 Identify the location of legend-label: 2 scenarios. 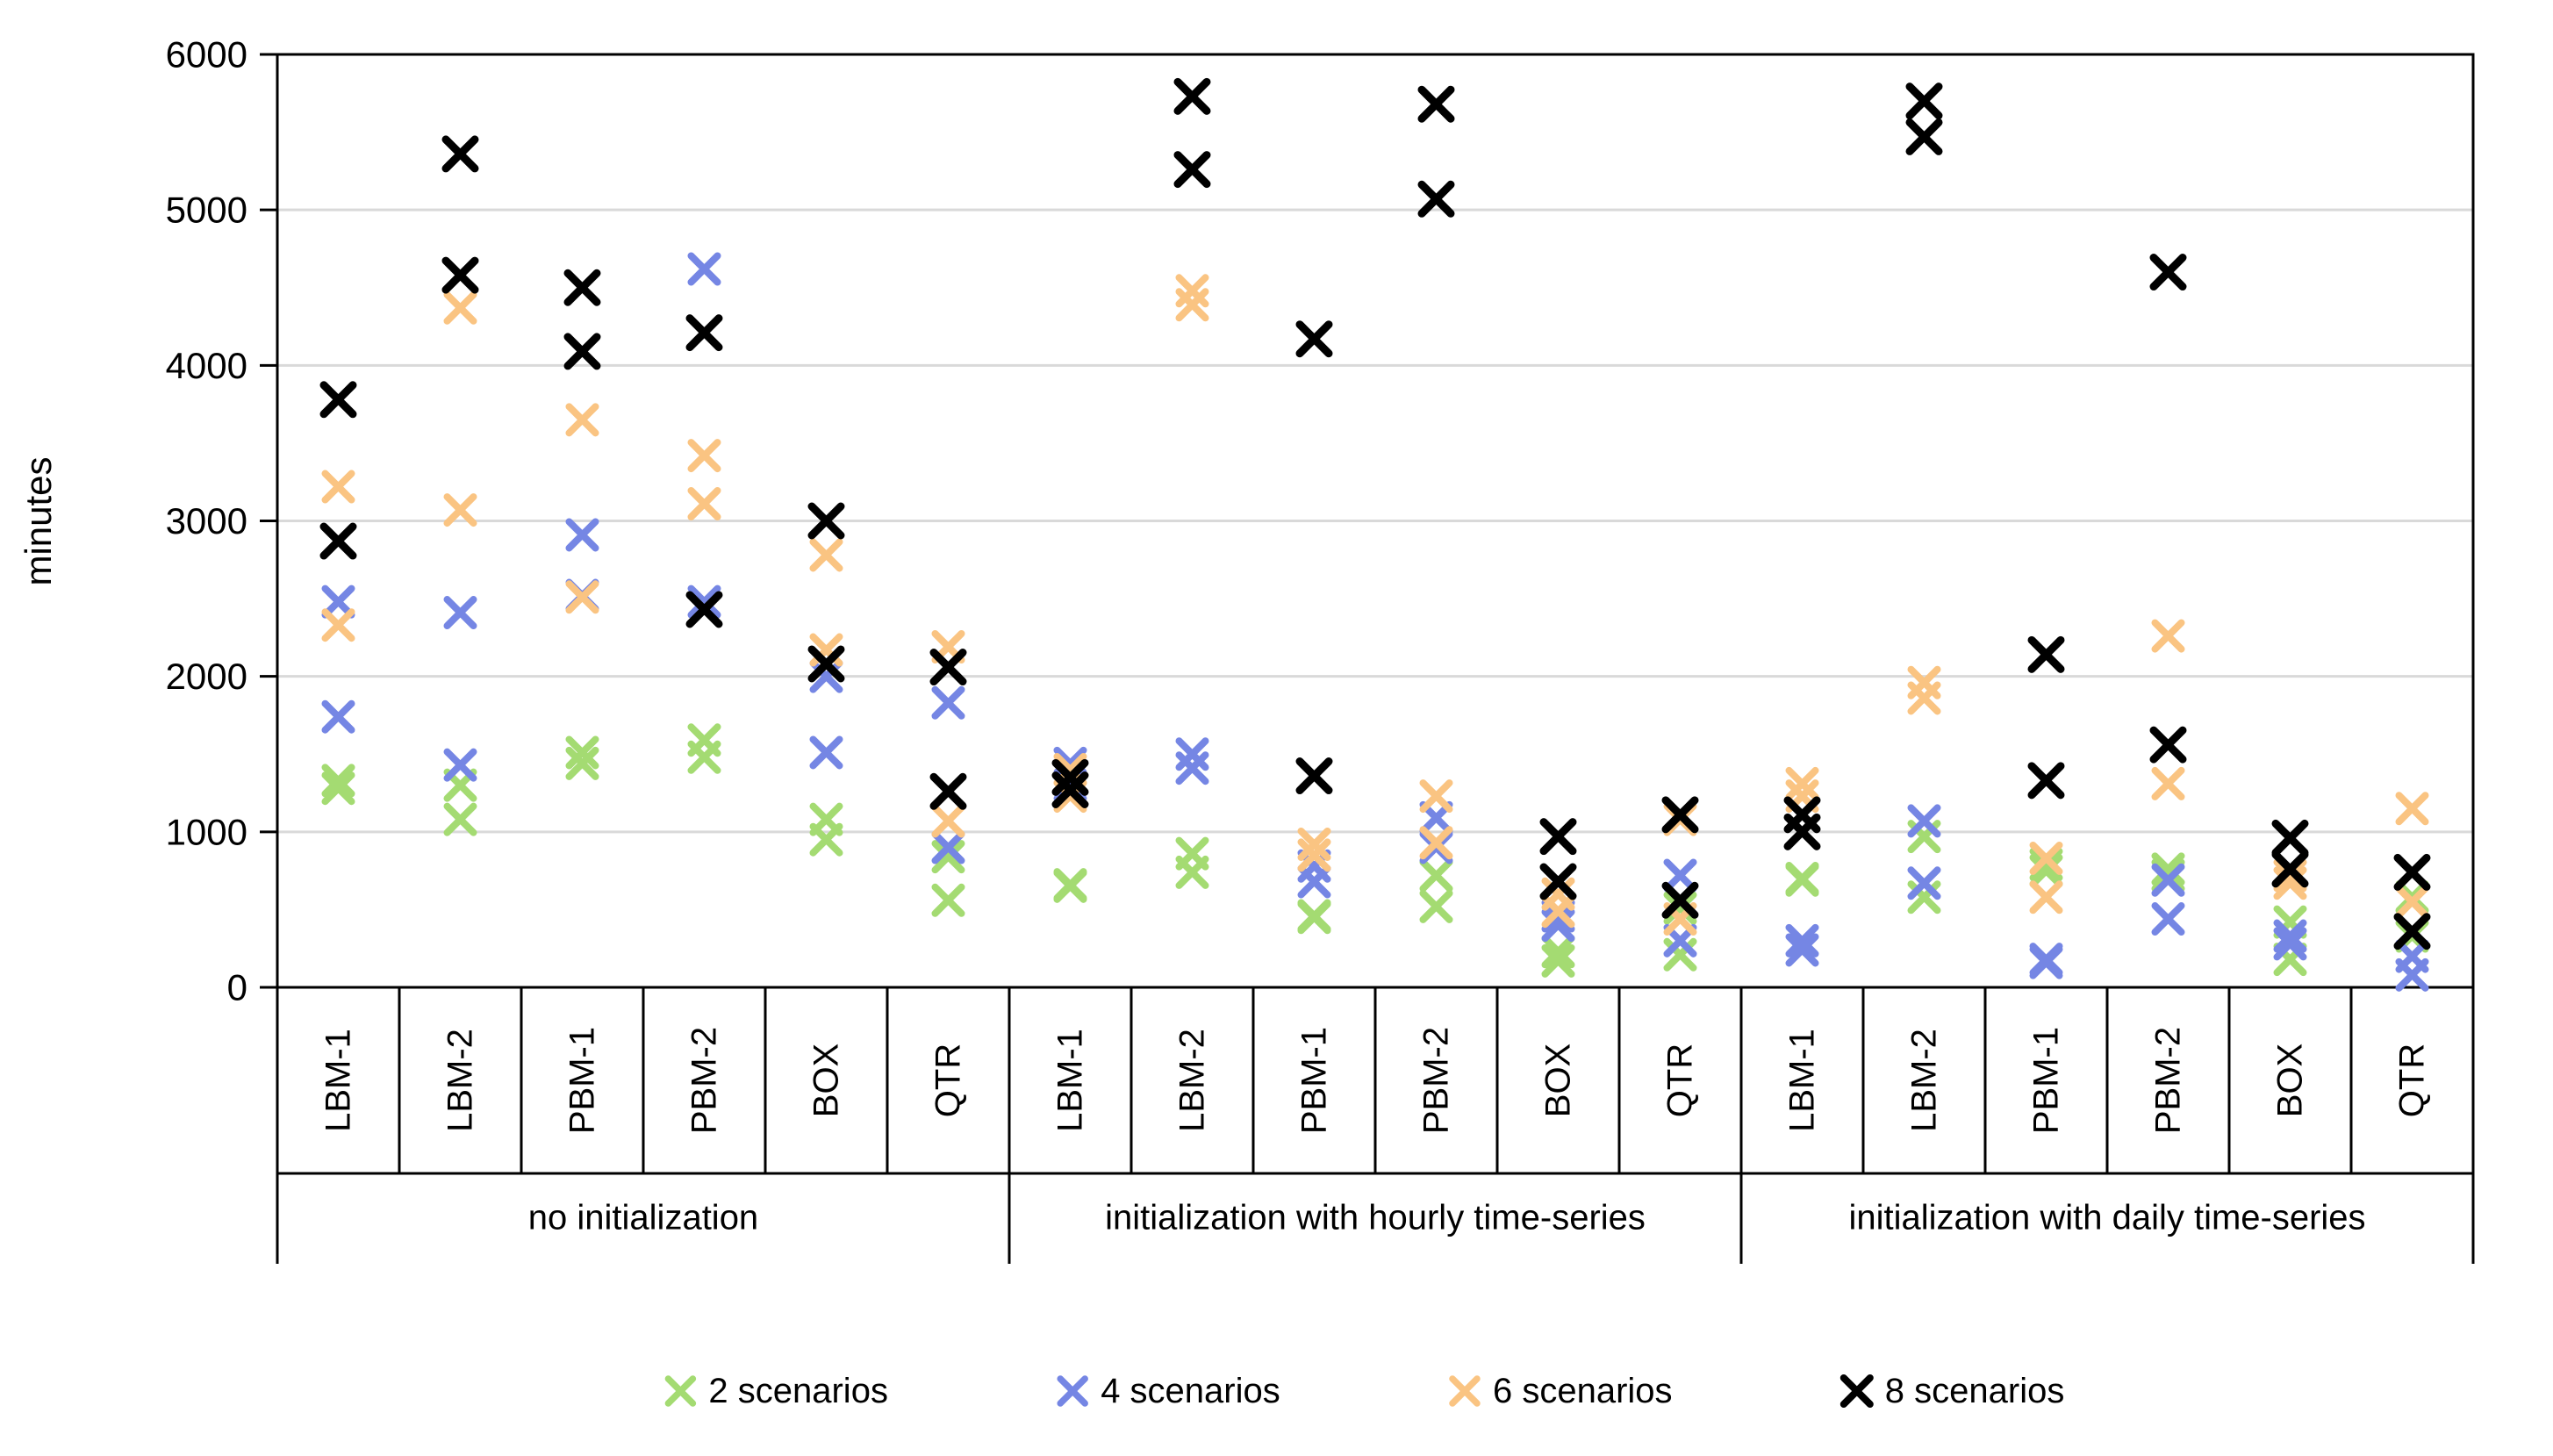
(798, 1391).